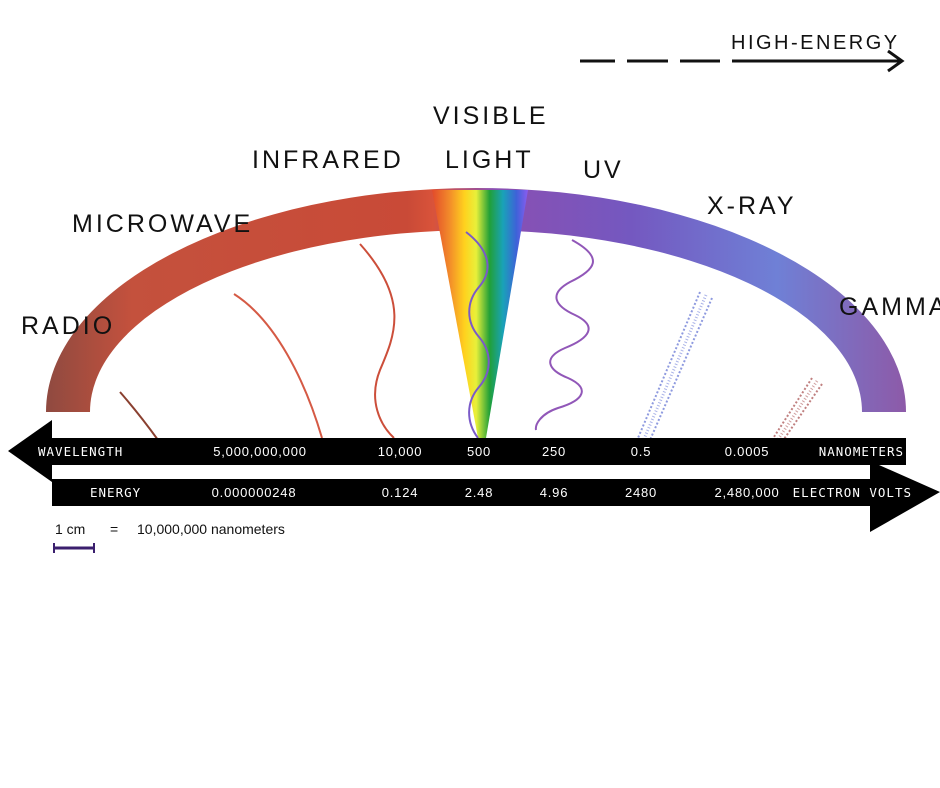 Image resolution: width=940 pixels, height=788 pixels. What do you see at coordinates (752, 206) in the screenshot?
I see `band-label-xray: X-RAY` at bounding box center [752, 206].